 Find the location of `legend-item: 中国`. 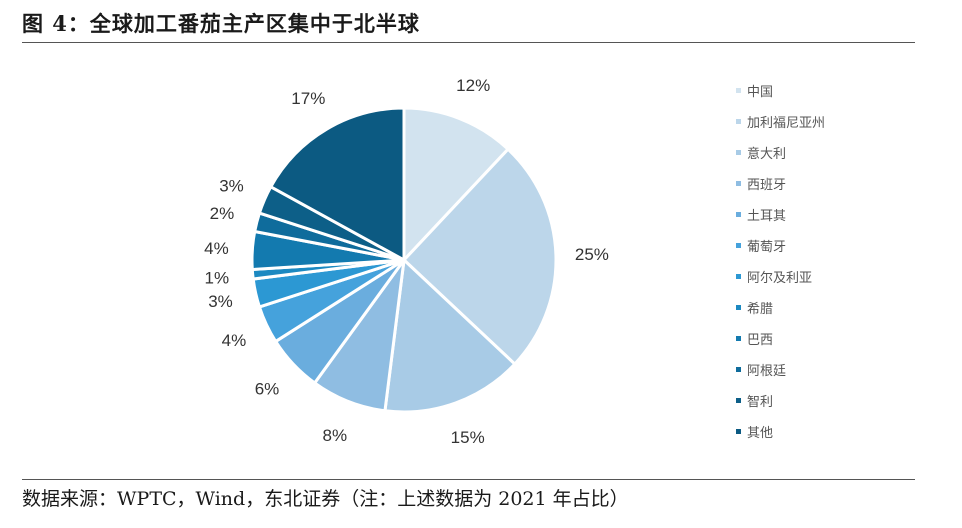

legend-item: 中国 is located at coordinates (754, 90).